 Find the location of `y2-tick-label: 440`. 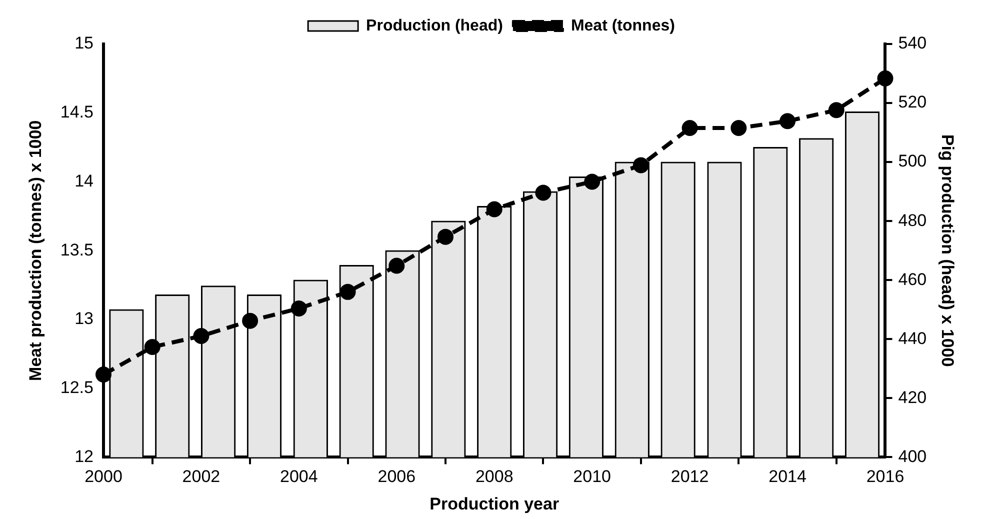

y2-tick-label: 440 is located at coordinates (912, 338).